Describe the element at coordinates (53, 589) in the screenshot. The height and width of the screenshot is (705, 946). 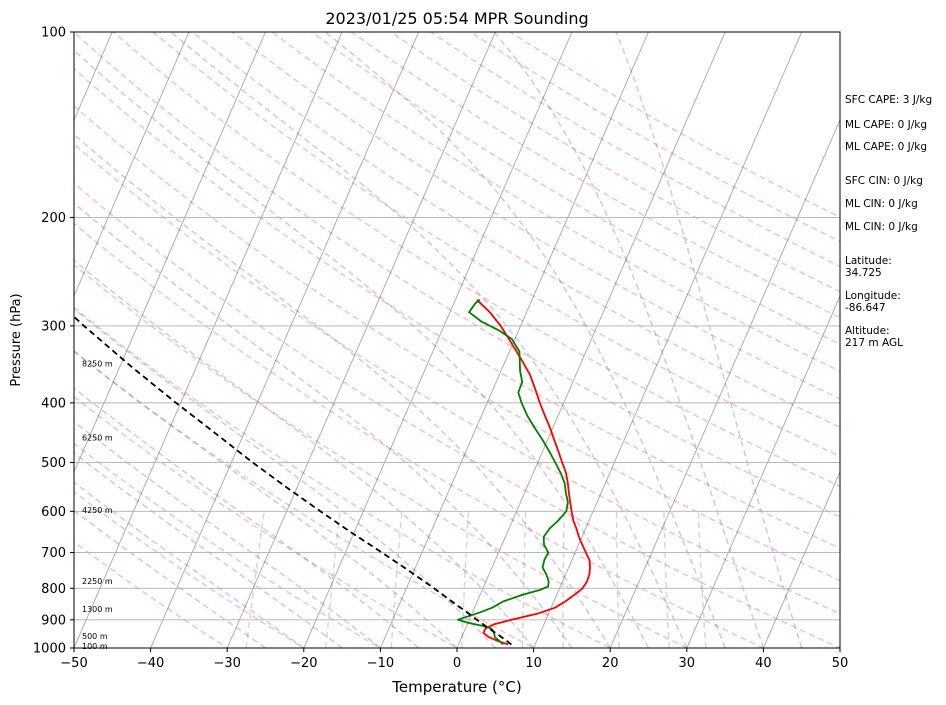
I see `y-tick-label: 800` at that location.